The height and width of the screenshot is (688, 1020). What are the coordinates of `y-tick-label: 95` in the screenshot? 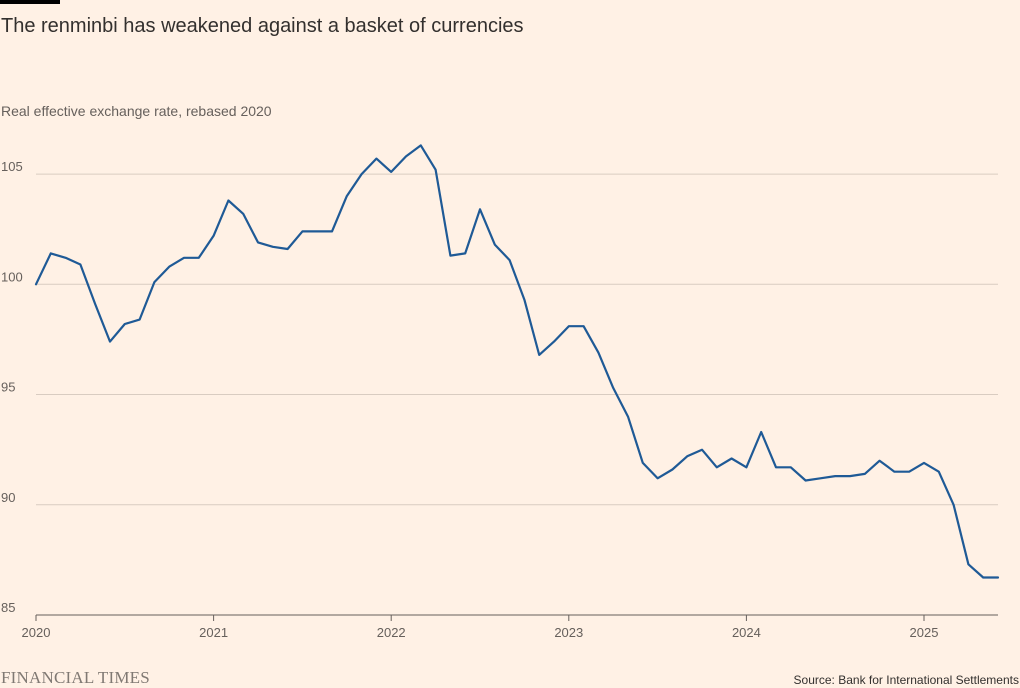 It's located at (8, 387).